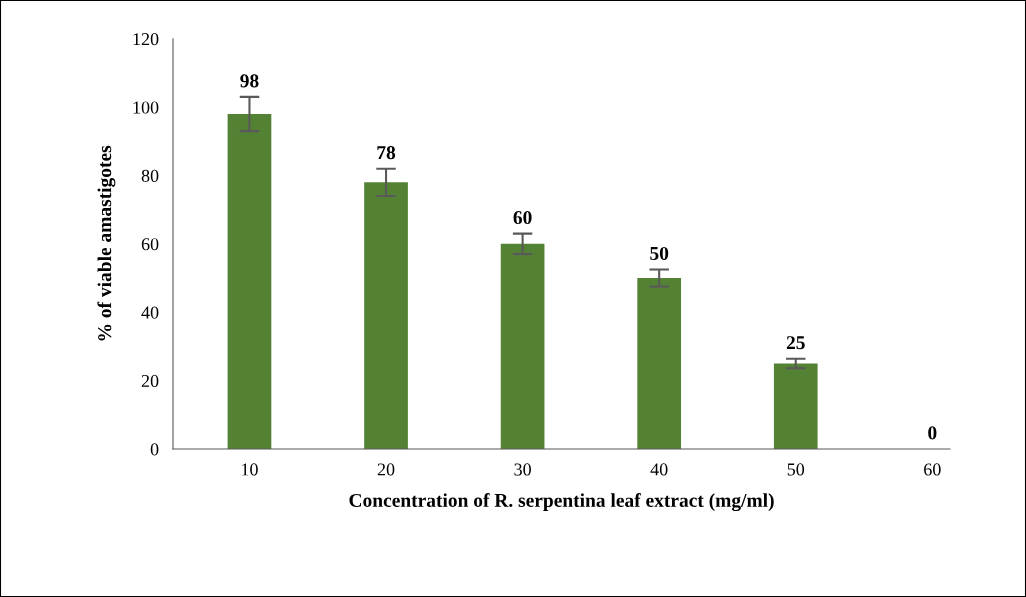 This screenshot has height=597, width=1026. What do you see at coordinates (146, 107) in the screenshot?
I see `y-tick-label: 100` at bounding box center [146, 107].